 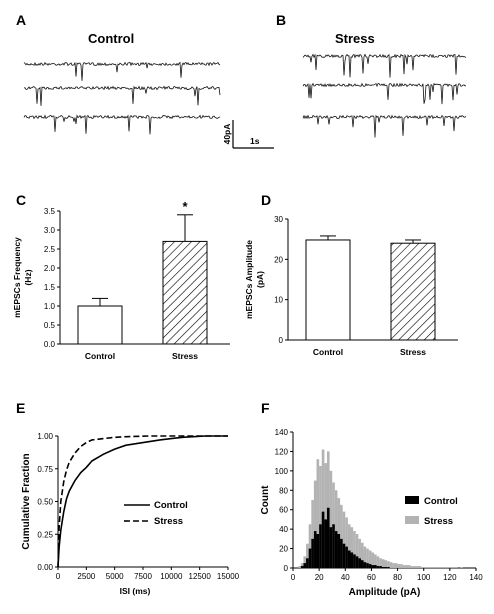 What do you see at coordinates (50, 249) in the screenshot?
I see `y-tick-label: 2.5` at bounding box center [50, 249].